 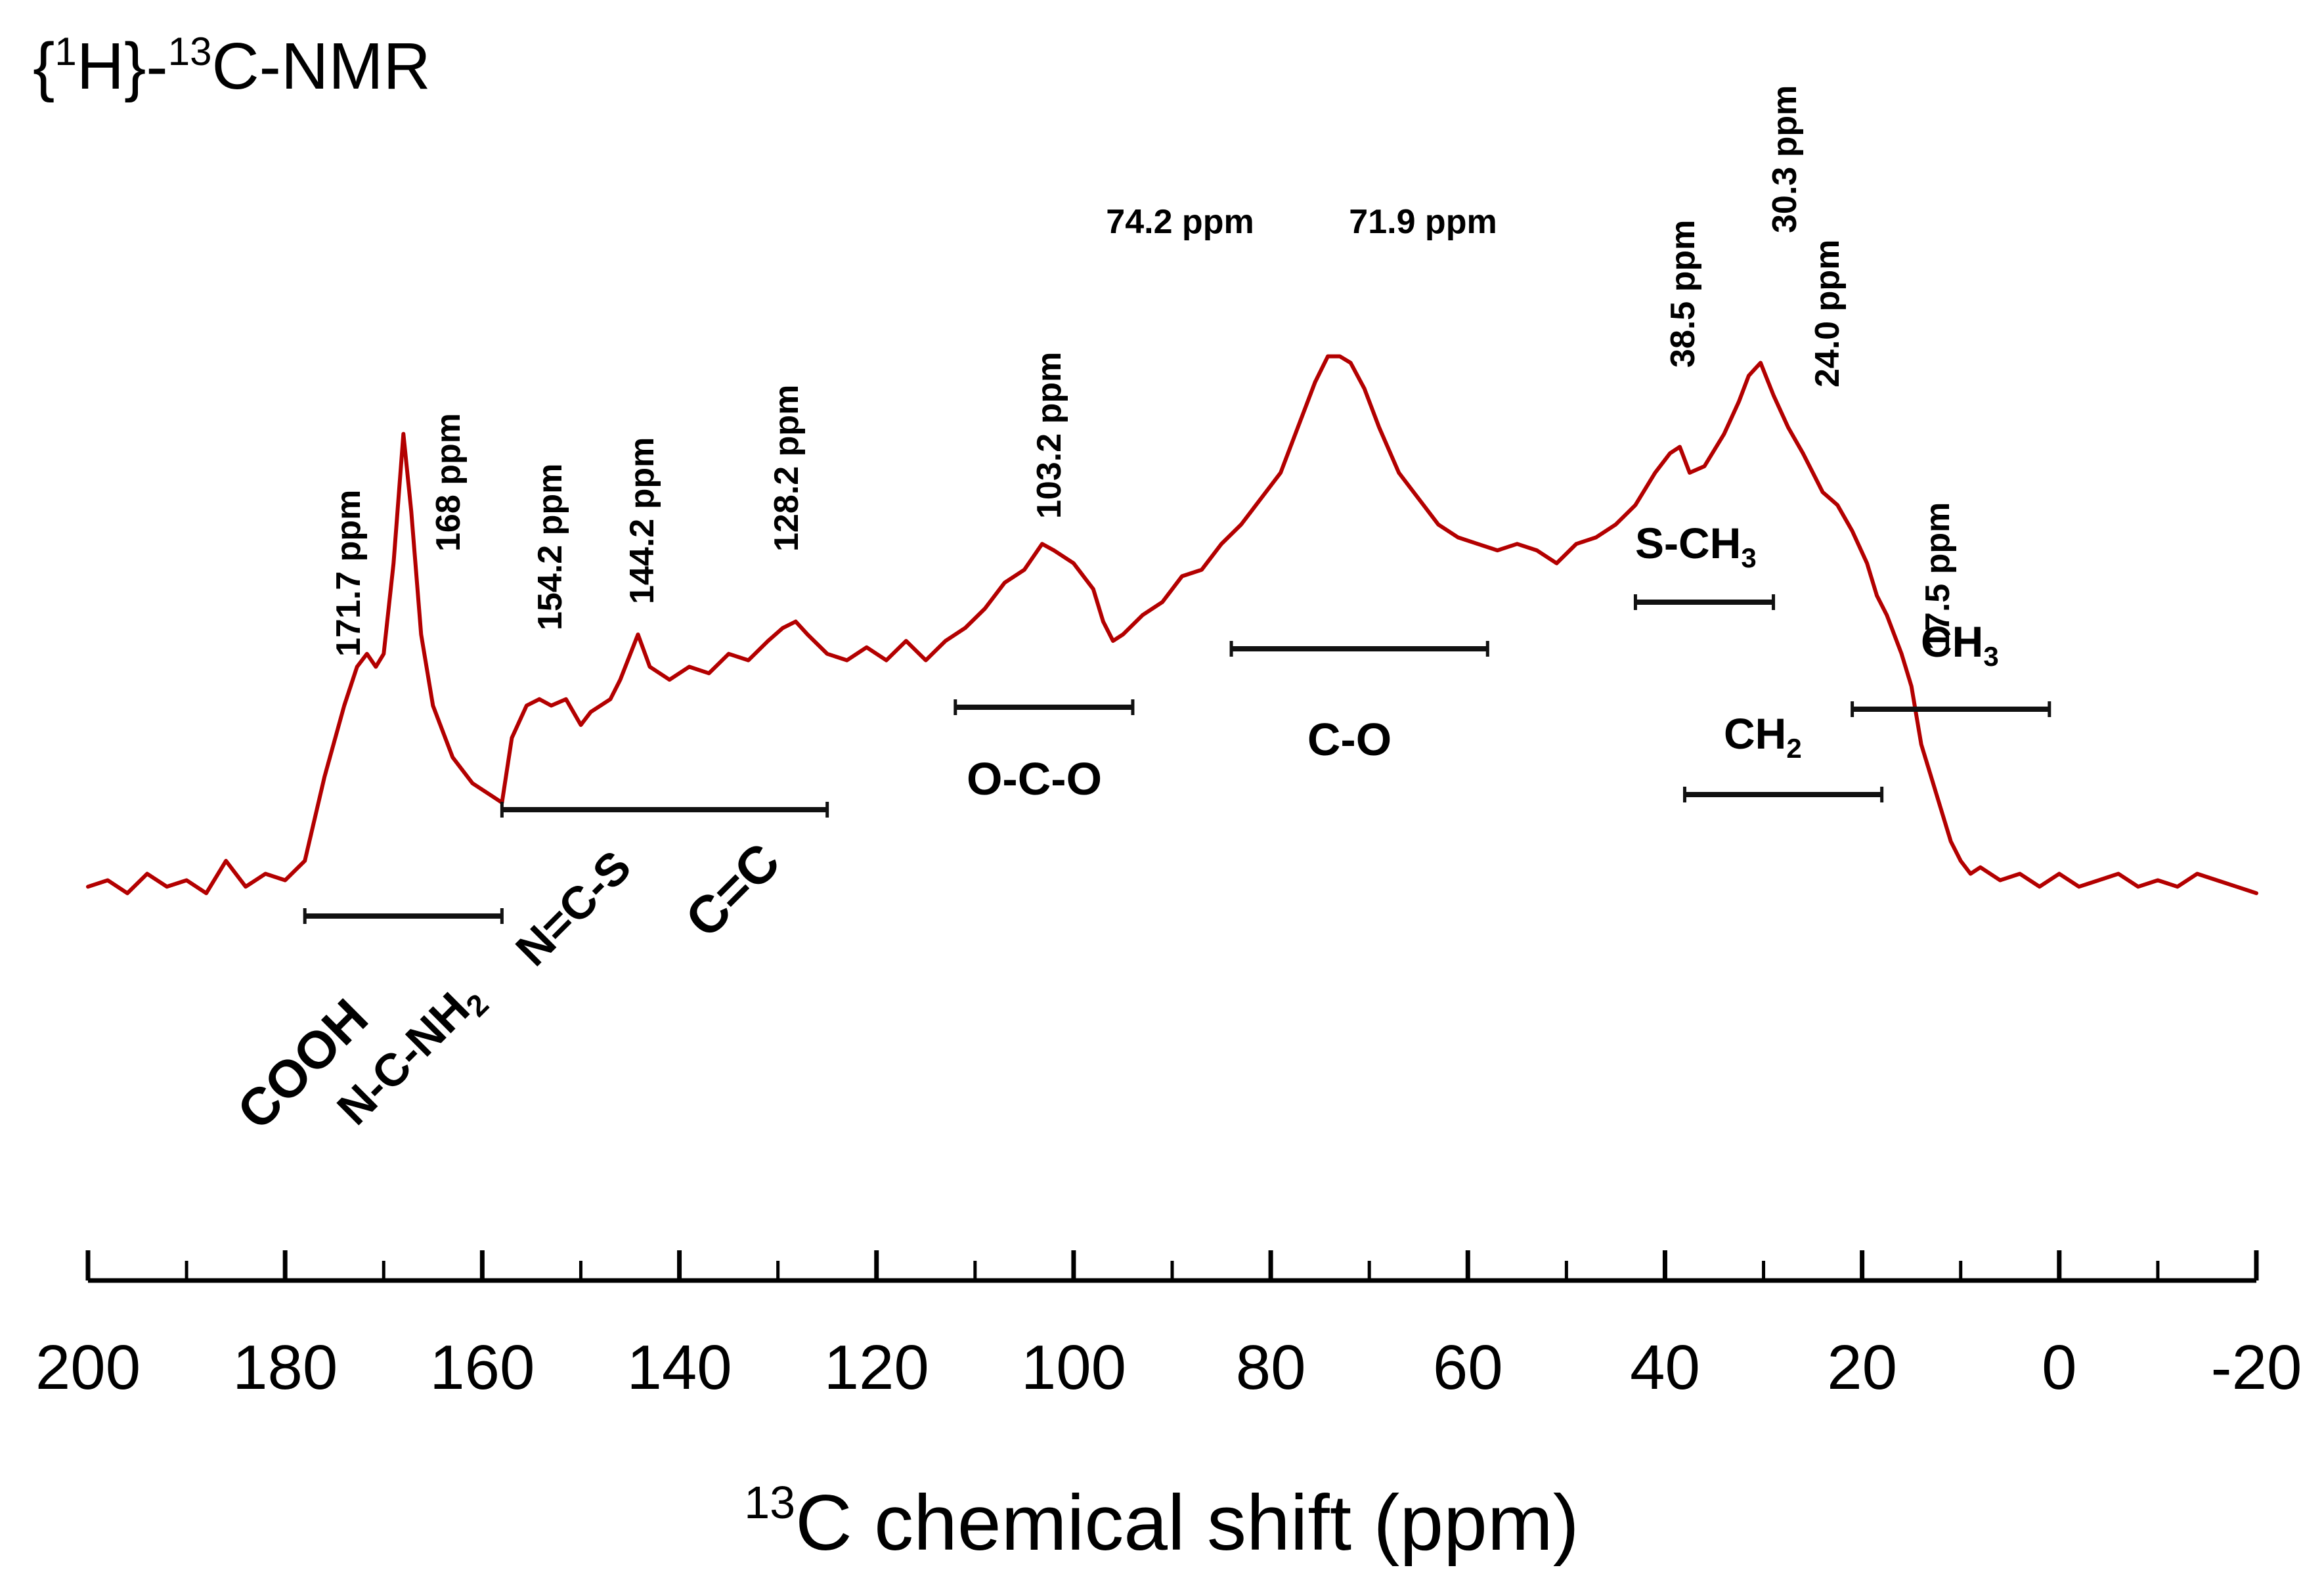 I want to click on peak-label: 38.5 ppm, so click(x=1683, y=294).